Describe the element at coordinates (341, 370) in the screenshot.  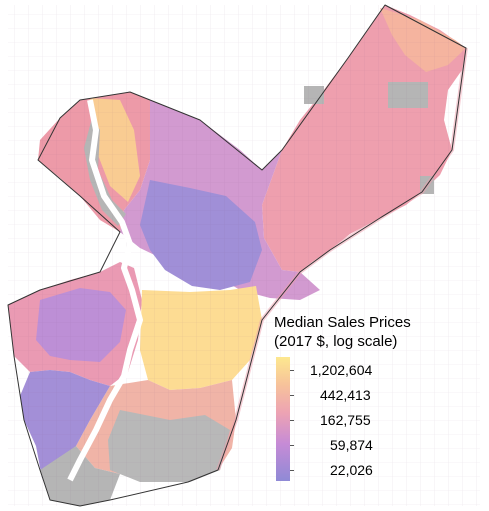
I see `legend-tick-label: 1,202,604` at that location.